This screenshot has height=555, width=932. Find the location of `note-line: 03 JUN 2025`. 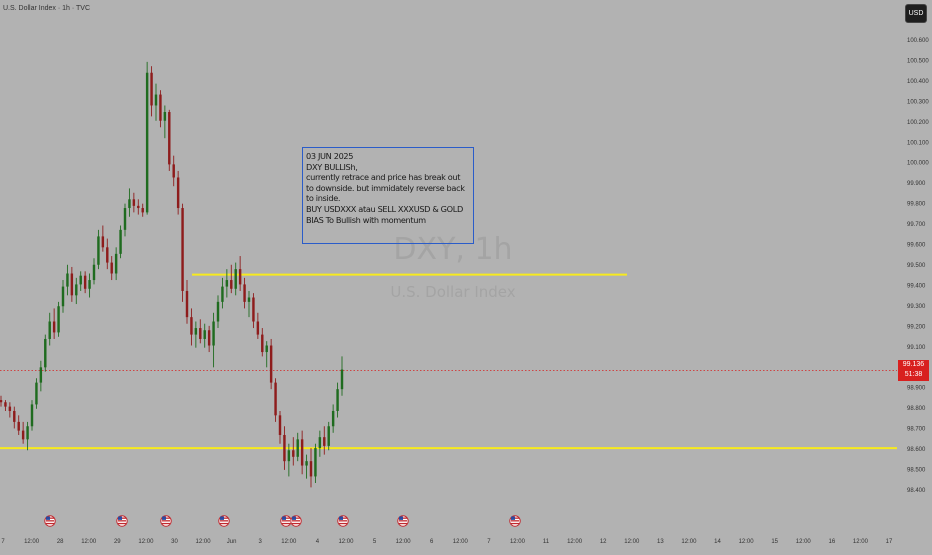

note-line: 03 JUN 2025 is located at coordinates (330, 156).